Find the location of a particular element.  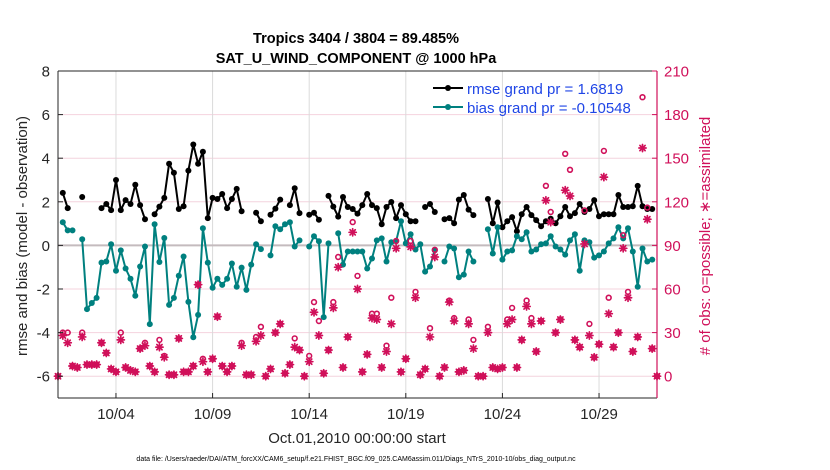

y-tick-label: -6 is located at coordinates (43, 377).